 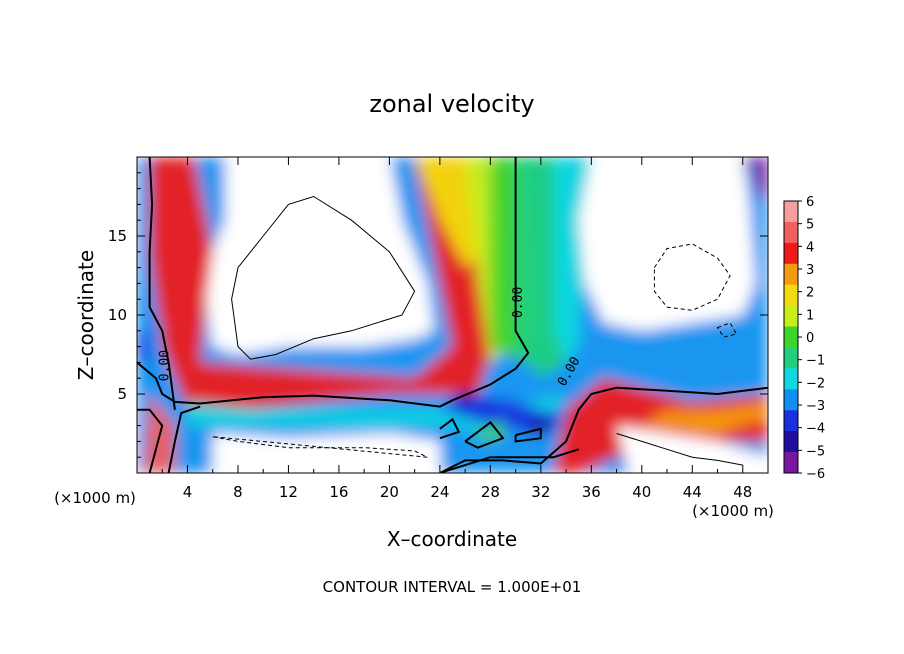 What do you see at coordinates (451, 104) in the screenshot?
I see `chart-title: zonal velocity` at bounding box center [451, 104].